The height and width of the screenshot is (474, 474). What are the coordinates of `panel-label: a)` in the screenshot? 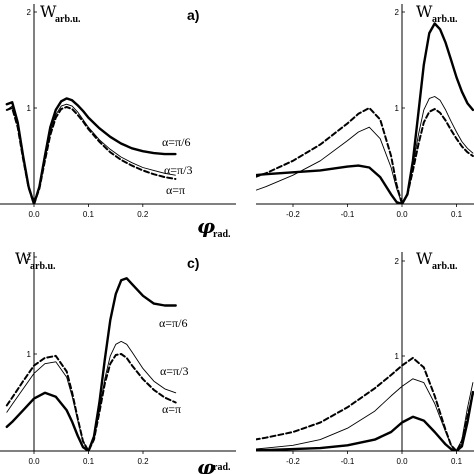 It's located at (193, 15).